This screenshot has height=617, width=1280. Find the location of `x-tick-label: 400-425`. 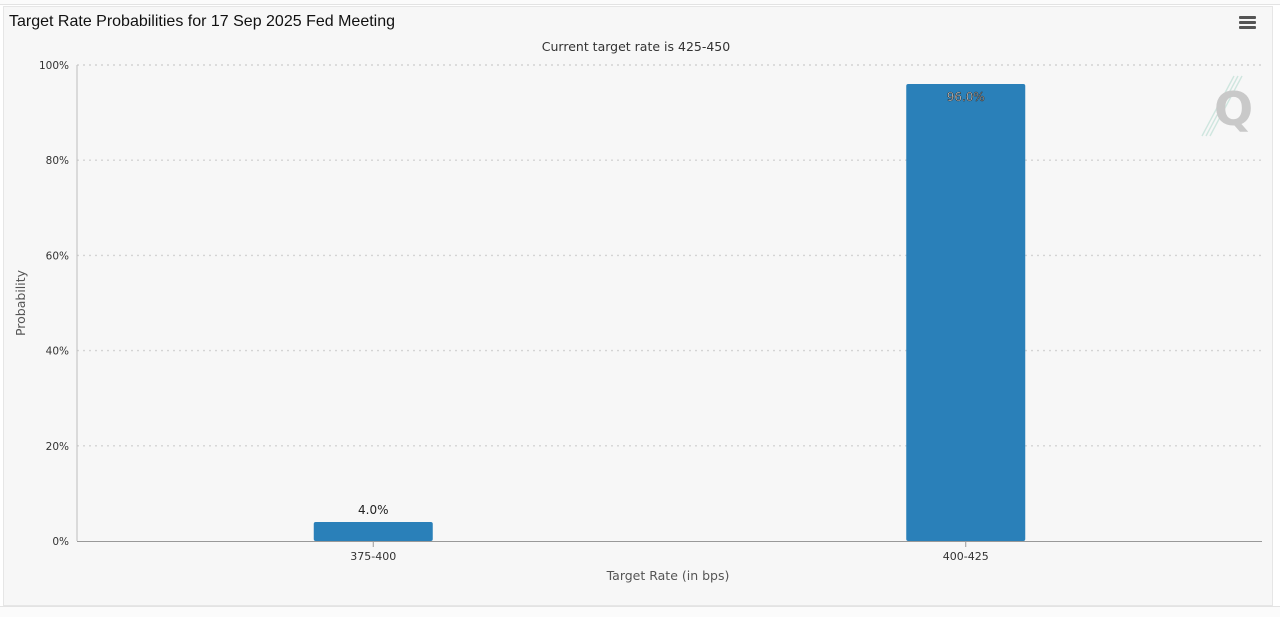

x-tick-label: 400-425 is located at coordinates (966, 556).